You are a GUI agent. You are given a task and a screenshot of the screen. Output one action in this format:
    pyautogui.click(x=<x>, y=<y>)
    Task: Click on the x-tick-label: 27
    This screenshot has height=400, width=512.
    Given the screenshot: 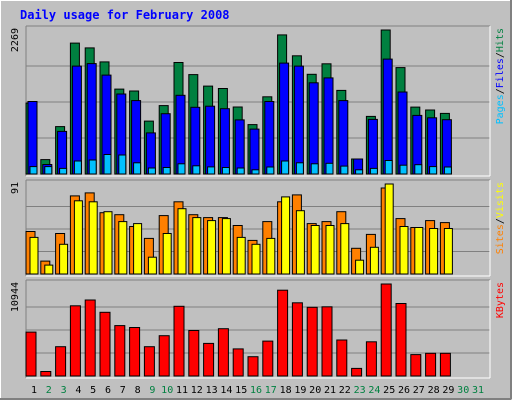 What is the action you would take?
    pyautogui.click(x=419, y=390)
    